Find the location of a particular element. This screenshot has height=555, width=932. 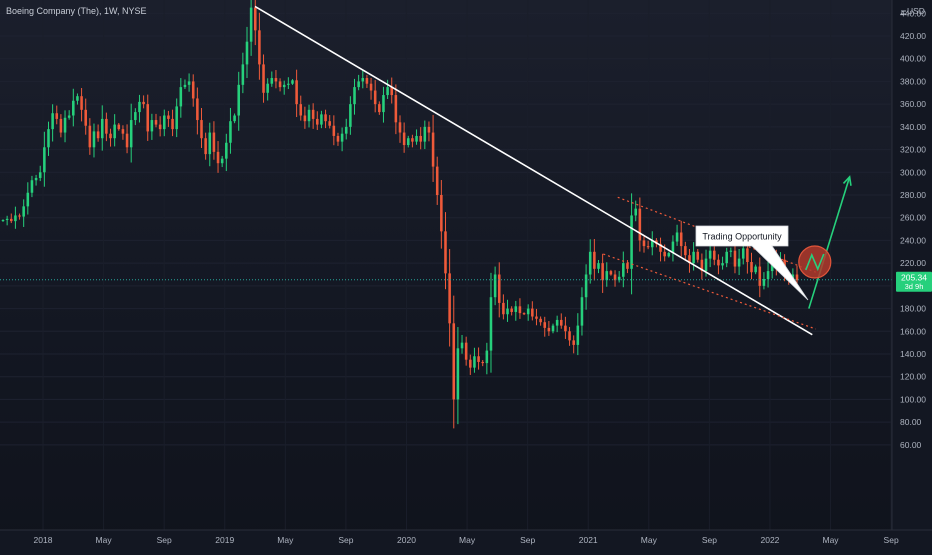

forecast-arrow-head is located at coordinates (847, 180).